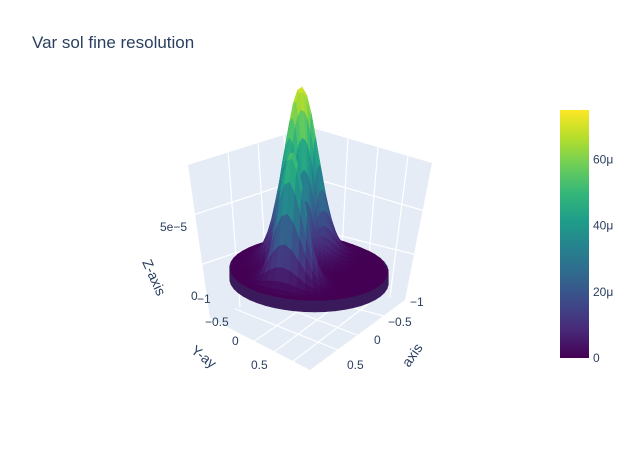 The height and width of the screenshot is (450, 633). Describe the element at coordinates (603, 160) in the screenshot. I see `colorbar-tick-label: 60μ` at that location.